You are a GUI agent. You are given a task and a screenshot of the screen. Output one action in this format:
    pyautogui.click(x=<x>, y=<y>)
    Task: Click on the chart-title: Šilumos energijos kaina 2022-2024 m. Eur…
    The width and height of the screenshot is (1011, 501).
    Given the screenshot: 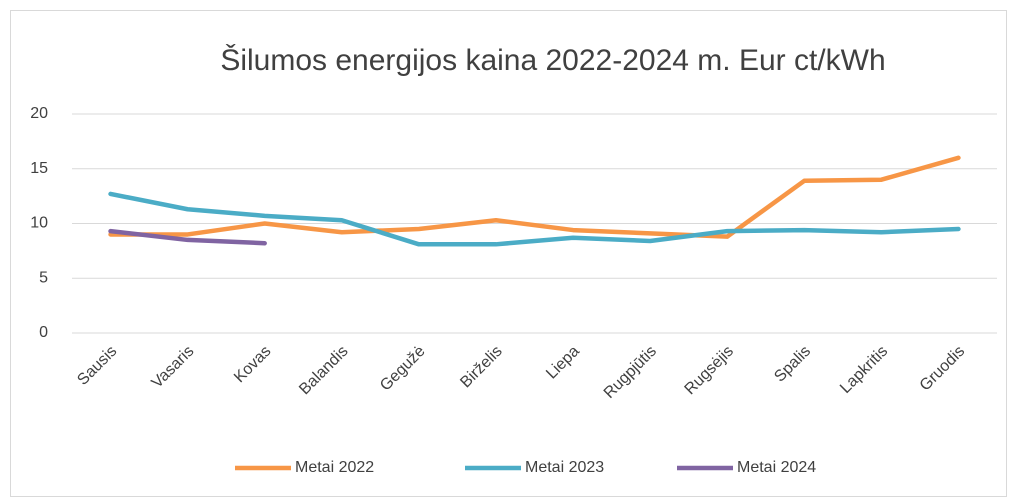 What is the action you would take?
    pyautogui.click(x=552, y=60)
    